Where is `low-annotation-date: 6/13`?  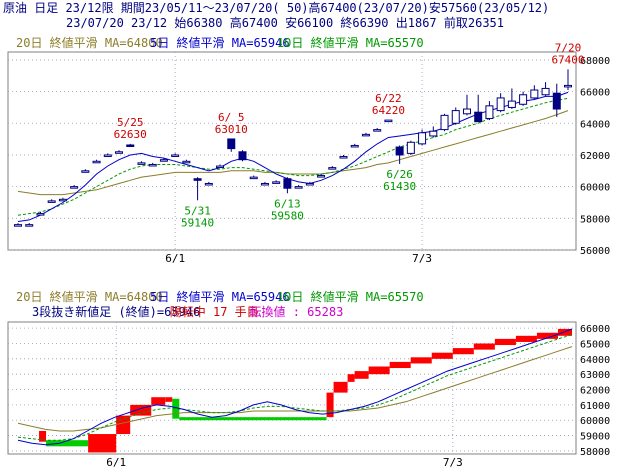
low-annotation-date: 6/13 is located at coordinates (287, 203).